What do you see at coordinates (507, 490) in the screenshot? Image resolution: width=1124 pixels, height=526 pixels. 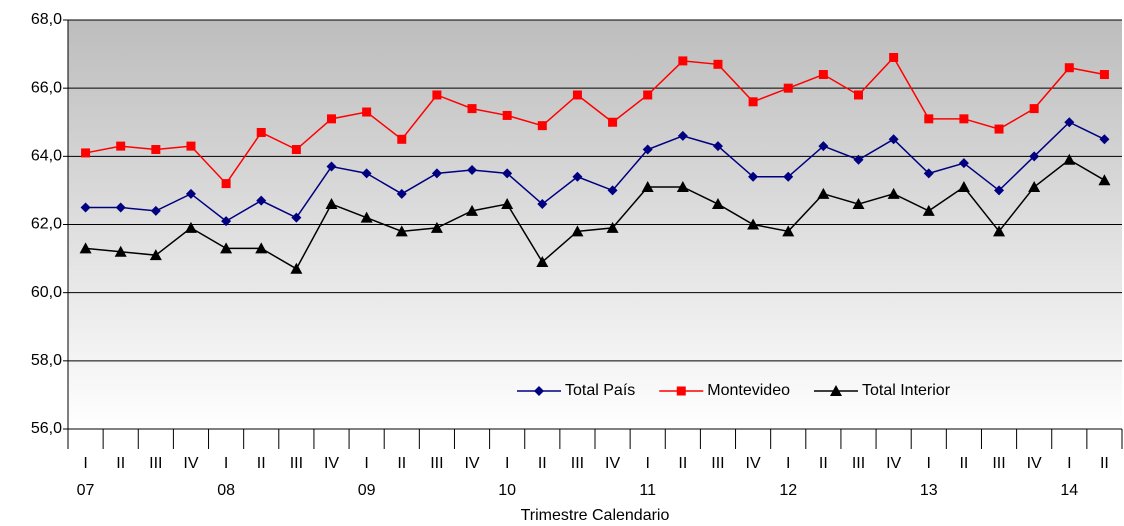 I see `year-label: 10` at bounding box center [507, 490].